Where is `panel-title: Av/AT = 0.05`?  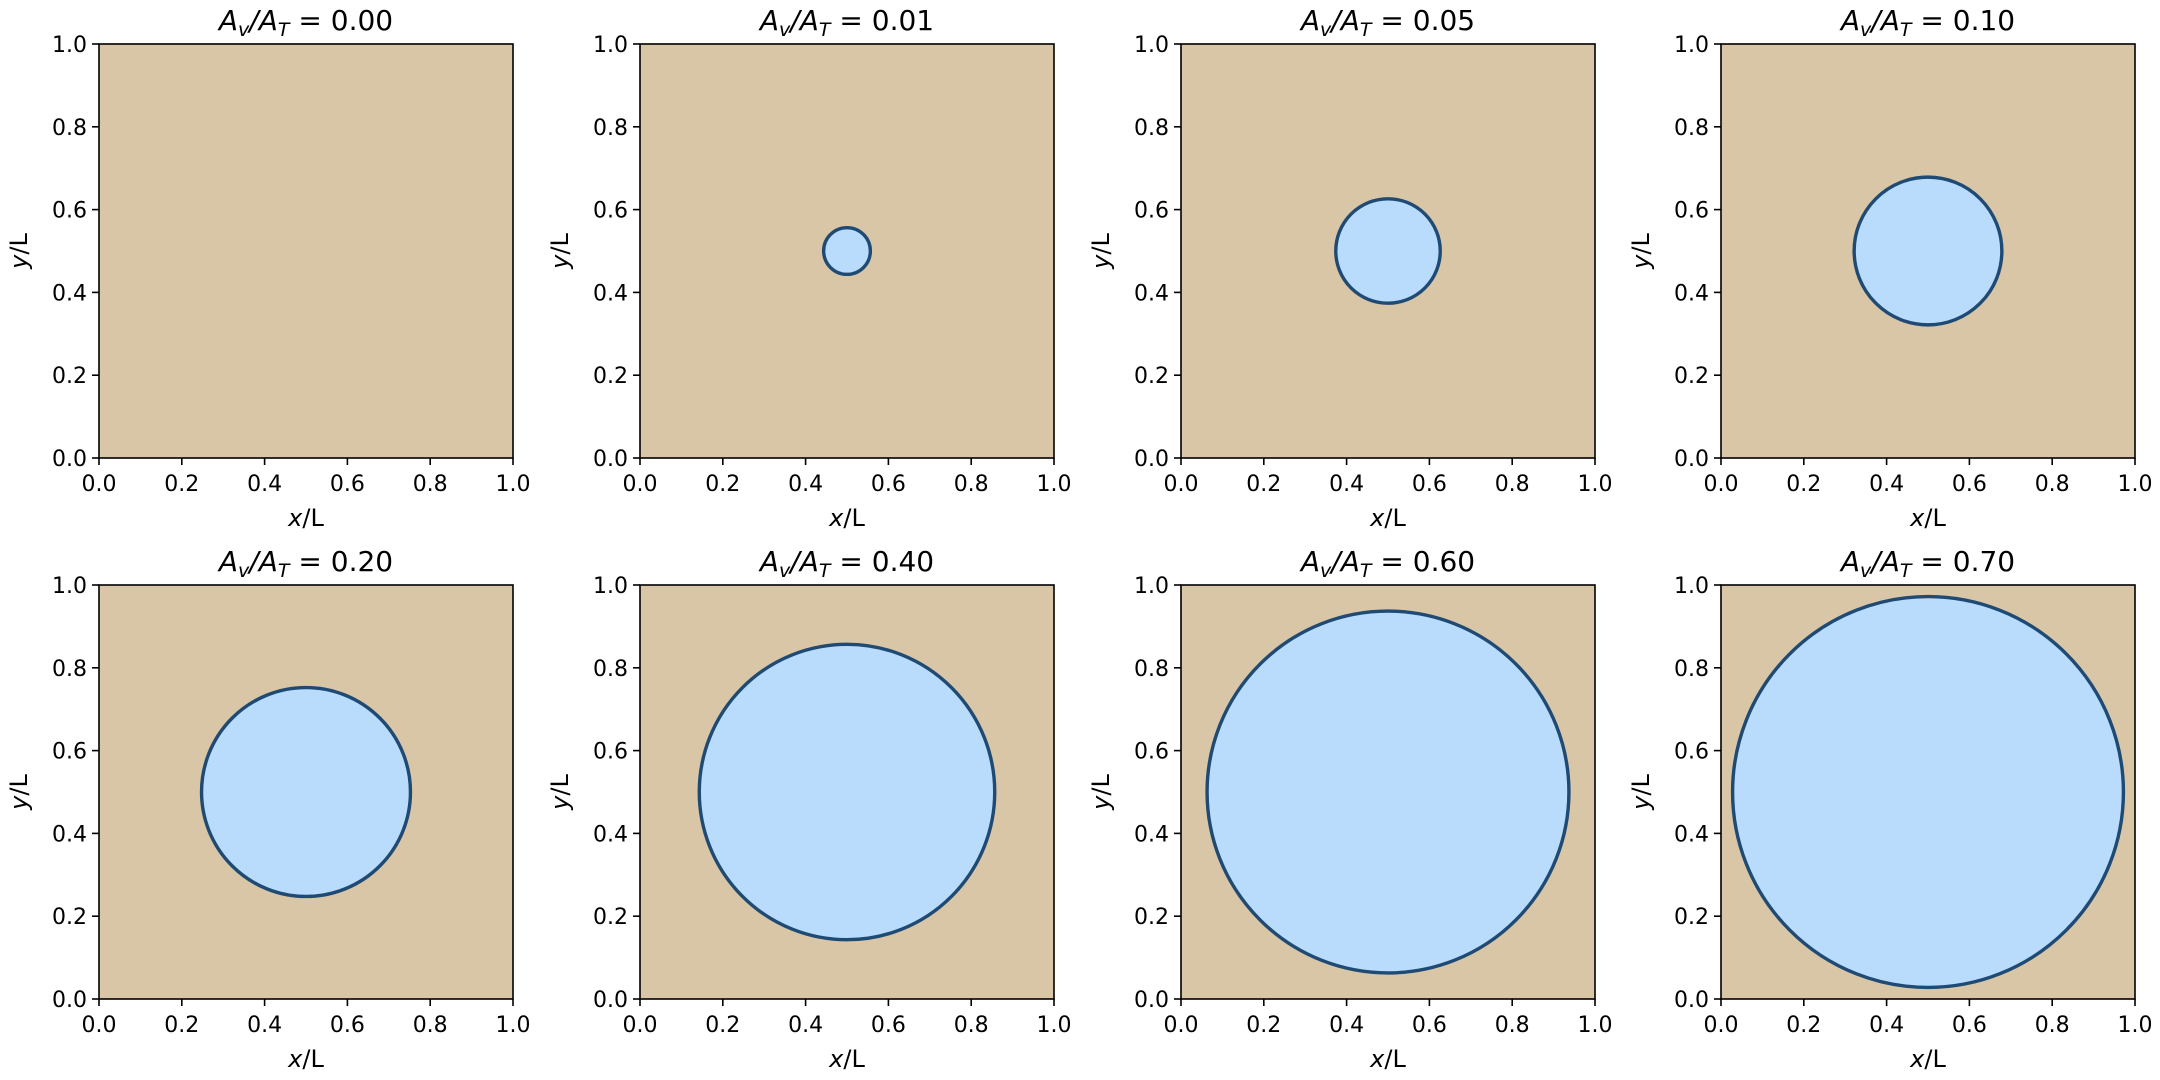 panel-title: Av/AT = 0.05 is located at coordinates (1387, 22).